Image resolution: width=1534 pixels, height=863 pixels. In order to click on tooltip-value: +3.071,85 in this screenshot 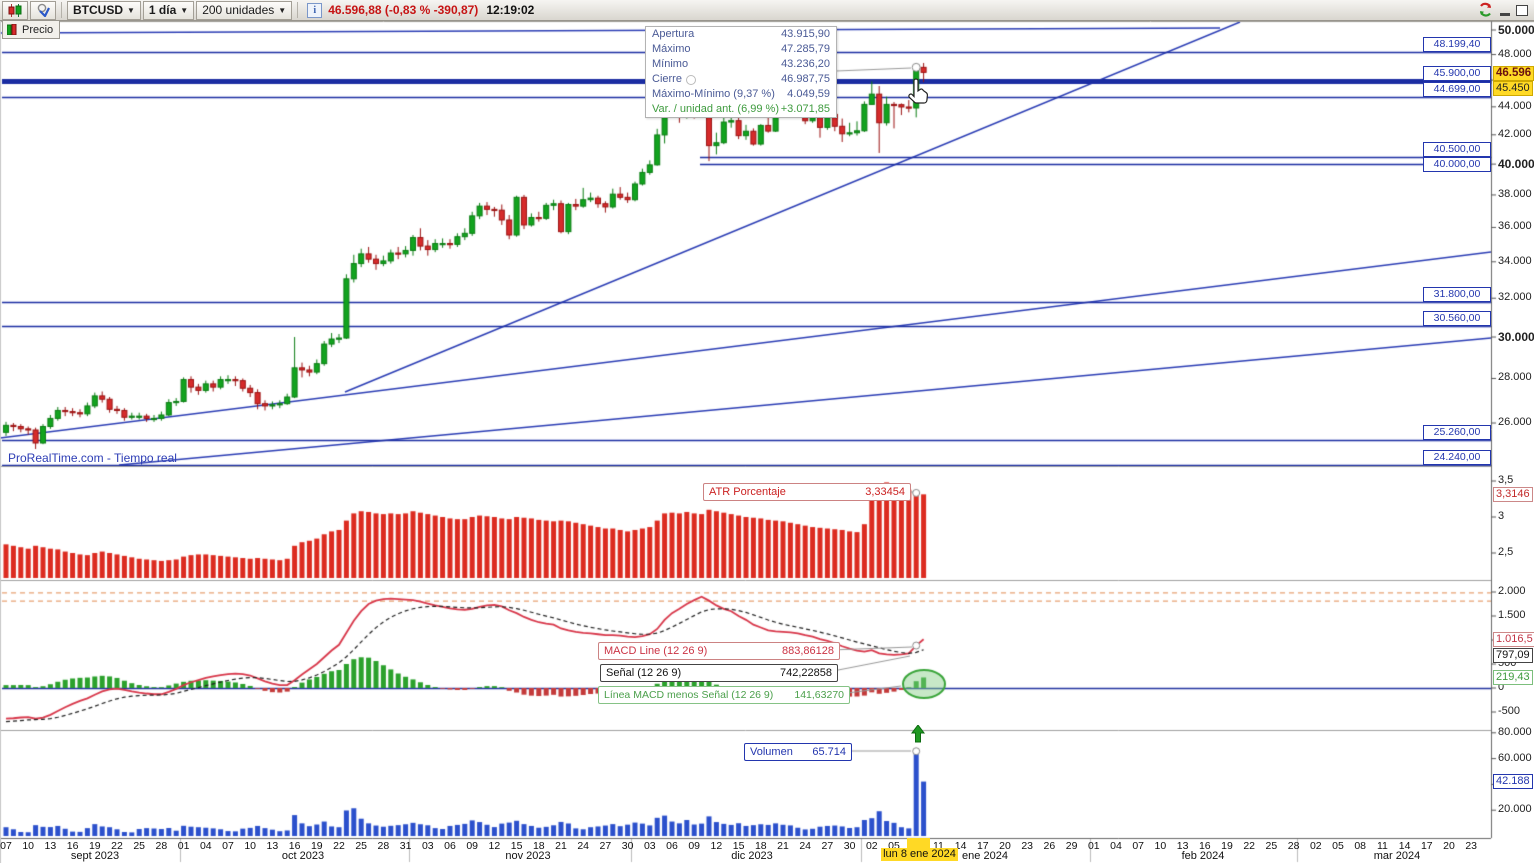, I will do `click(805, 109)`.